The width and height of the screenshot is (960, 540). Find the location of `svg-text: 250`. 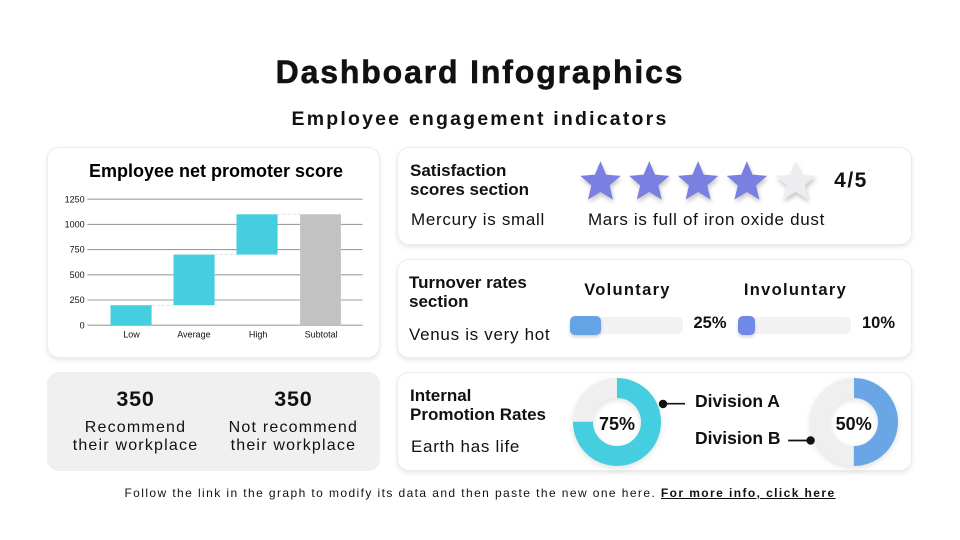

svg-text: 250 is located at coordinates (77, 300).